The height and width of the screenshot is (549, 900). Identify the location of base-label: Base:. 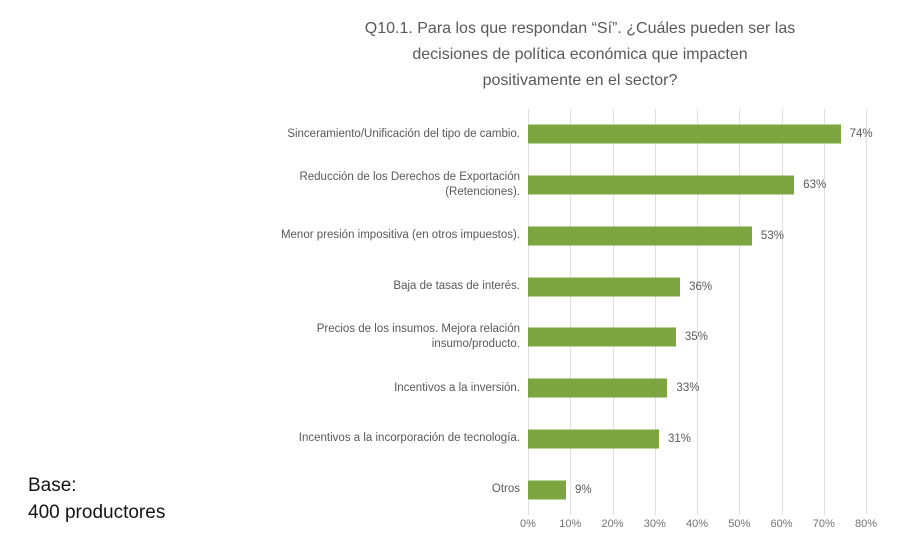
(52, 485).